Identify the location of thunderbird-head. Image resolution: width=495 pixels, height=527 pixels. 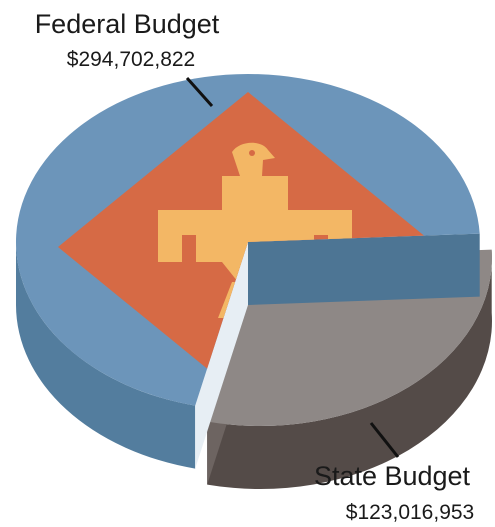
(253, 159).